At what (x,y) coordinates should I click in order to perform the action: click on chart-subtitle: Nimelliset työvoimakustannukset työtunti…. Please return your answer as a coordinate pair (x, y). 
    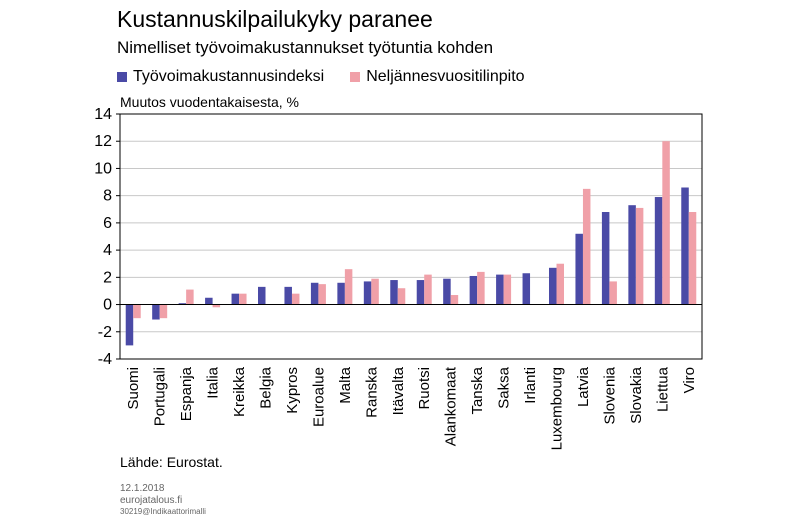
    Looking at the image, I should click on (305, 47).